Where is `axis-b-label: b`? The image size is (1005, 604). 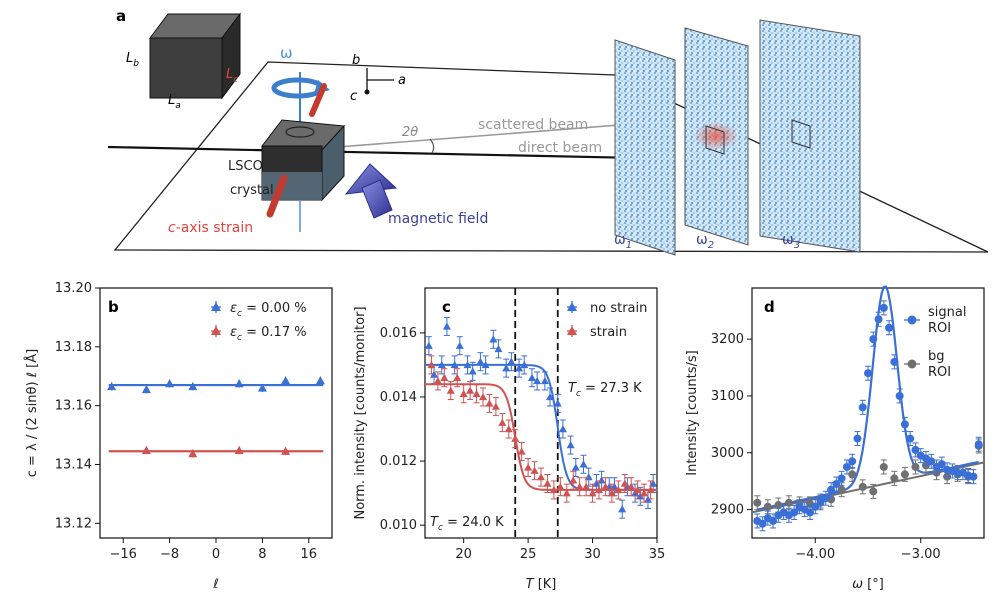
axis-b-label: b is located at coordinates (356, 60).